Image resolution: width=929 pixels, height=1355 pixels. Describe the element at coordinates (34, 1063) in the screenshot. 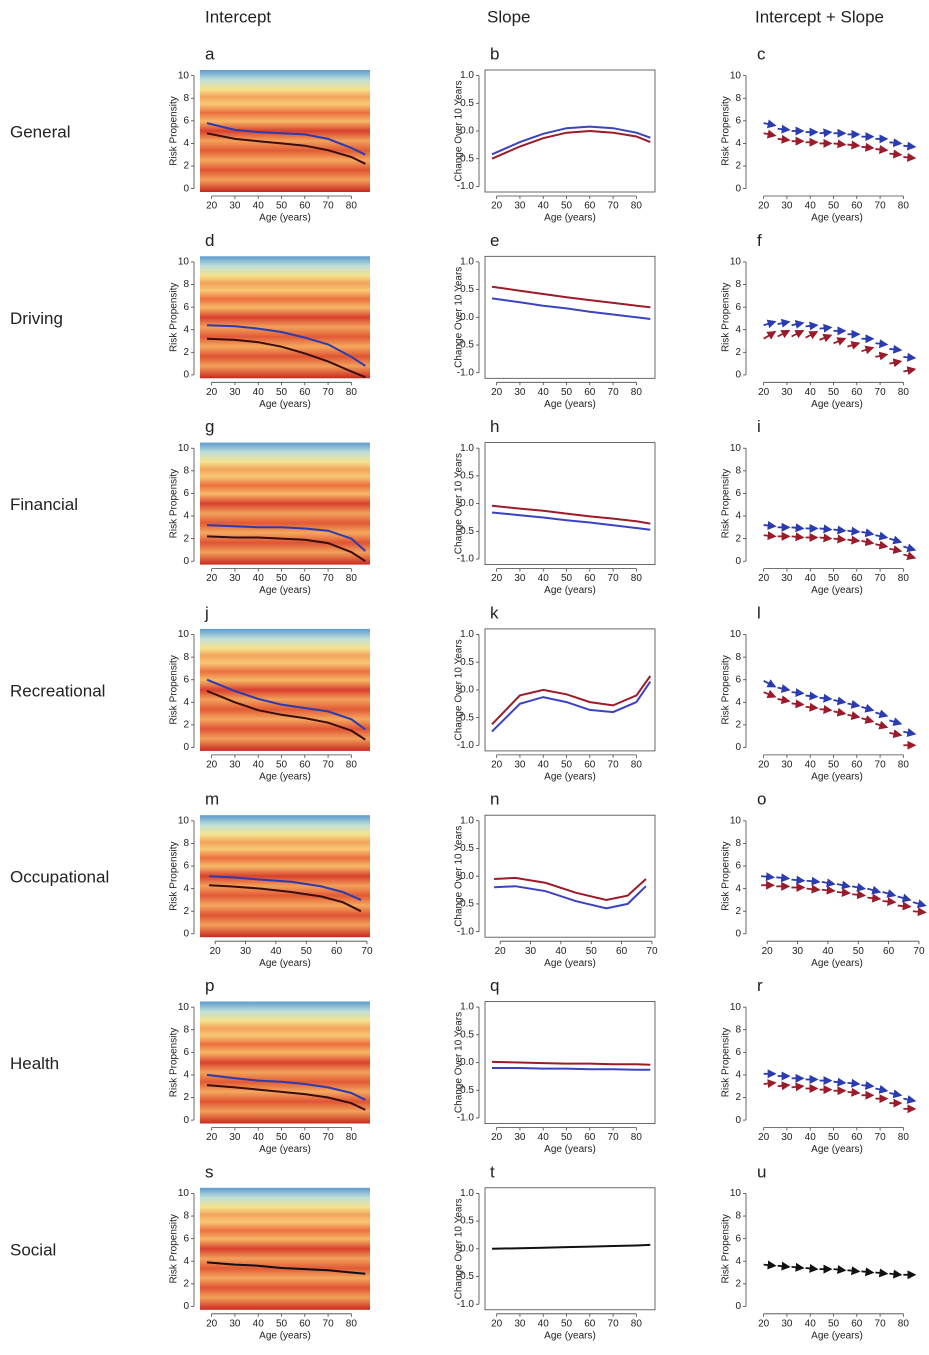

I see `row-label: Health` at that location.